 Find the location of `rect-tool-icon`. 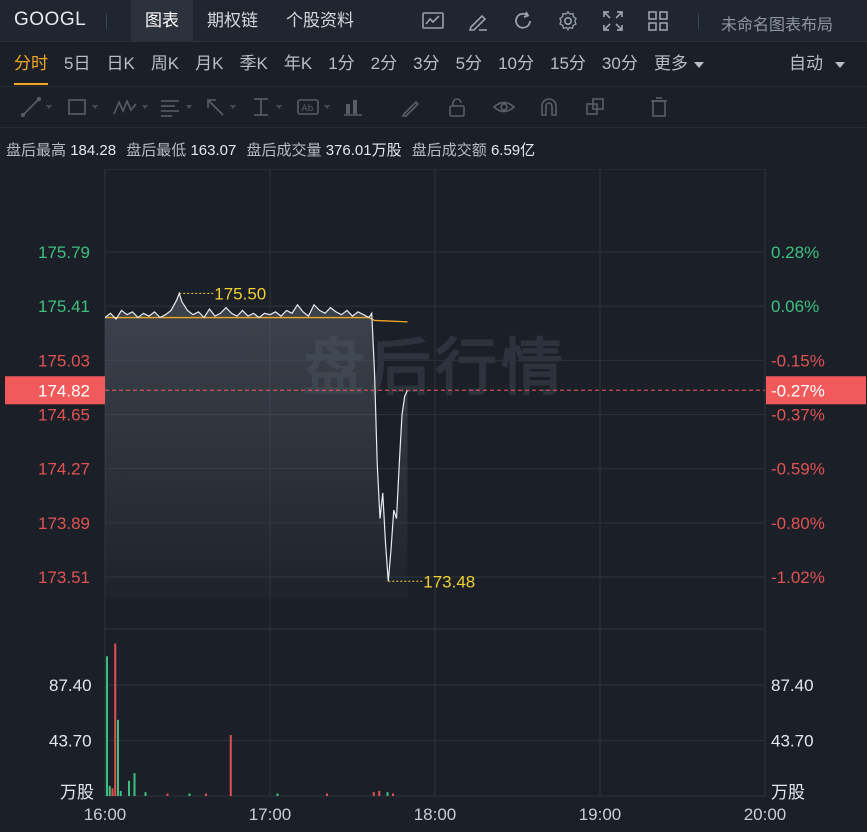

rect-tool-icon is located at coordinates (89, 107).